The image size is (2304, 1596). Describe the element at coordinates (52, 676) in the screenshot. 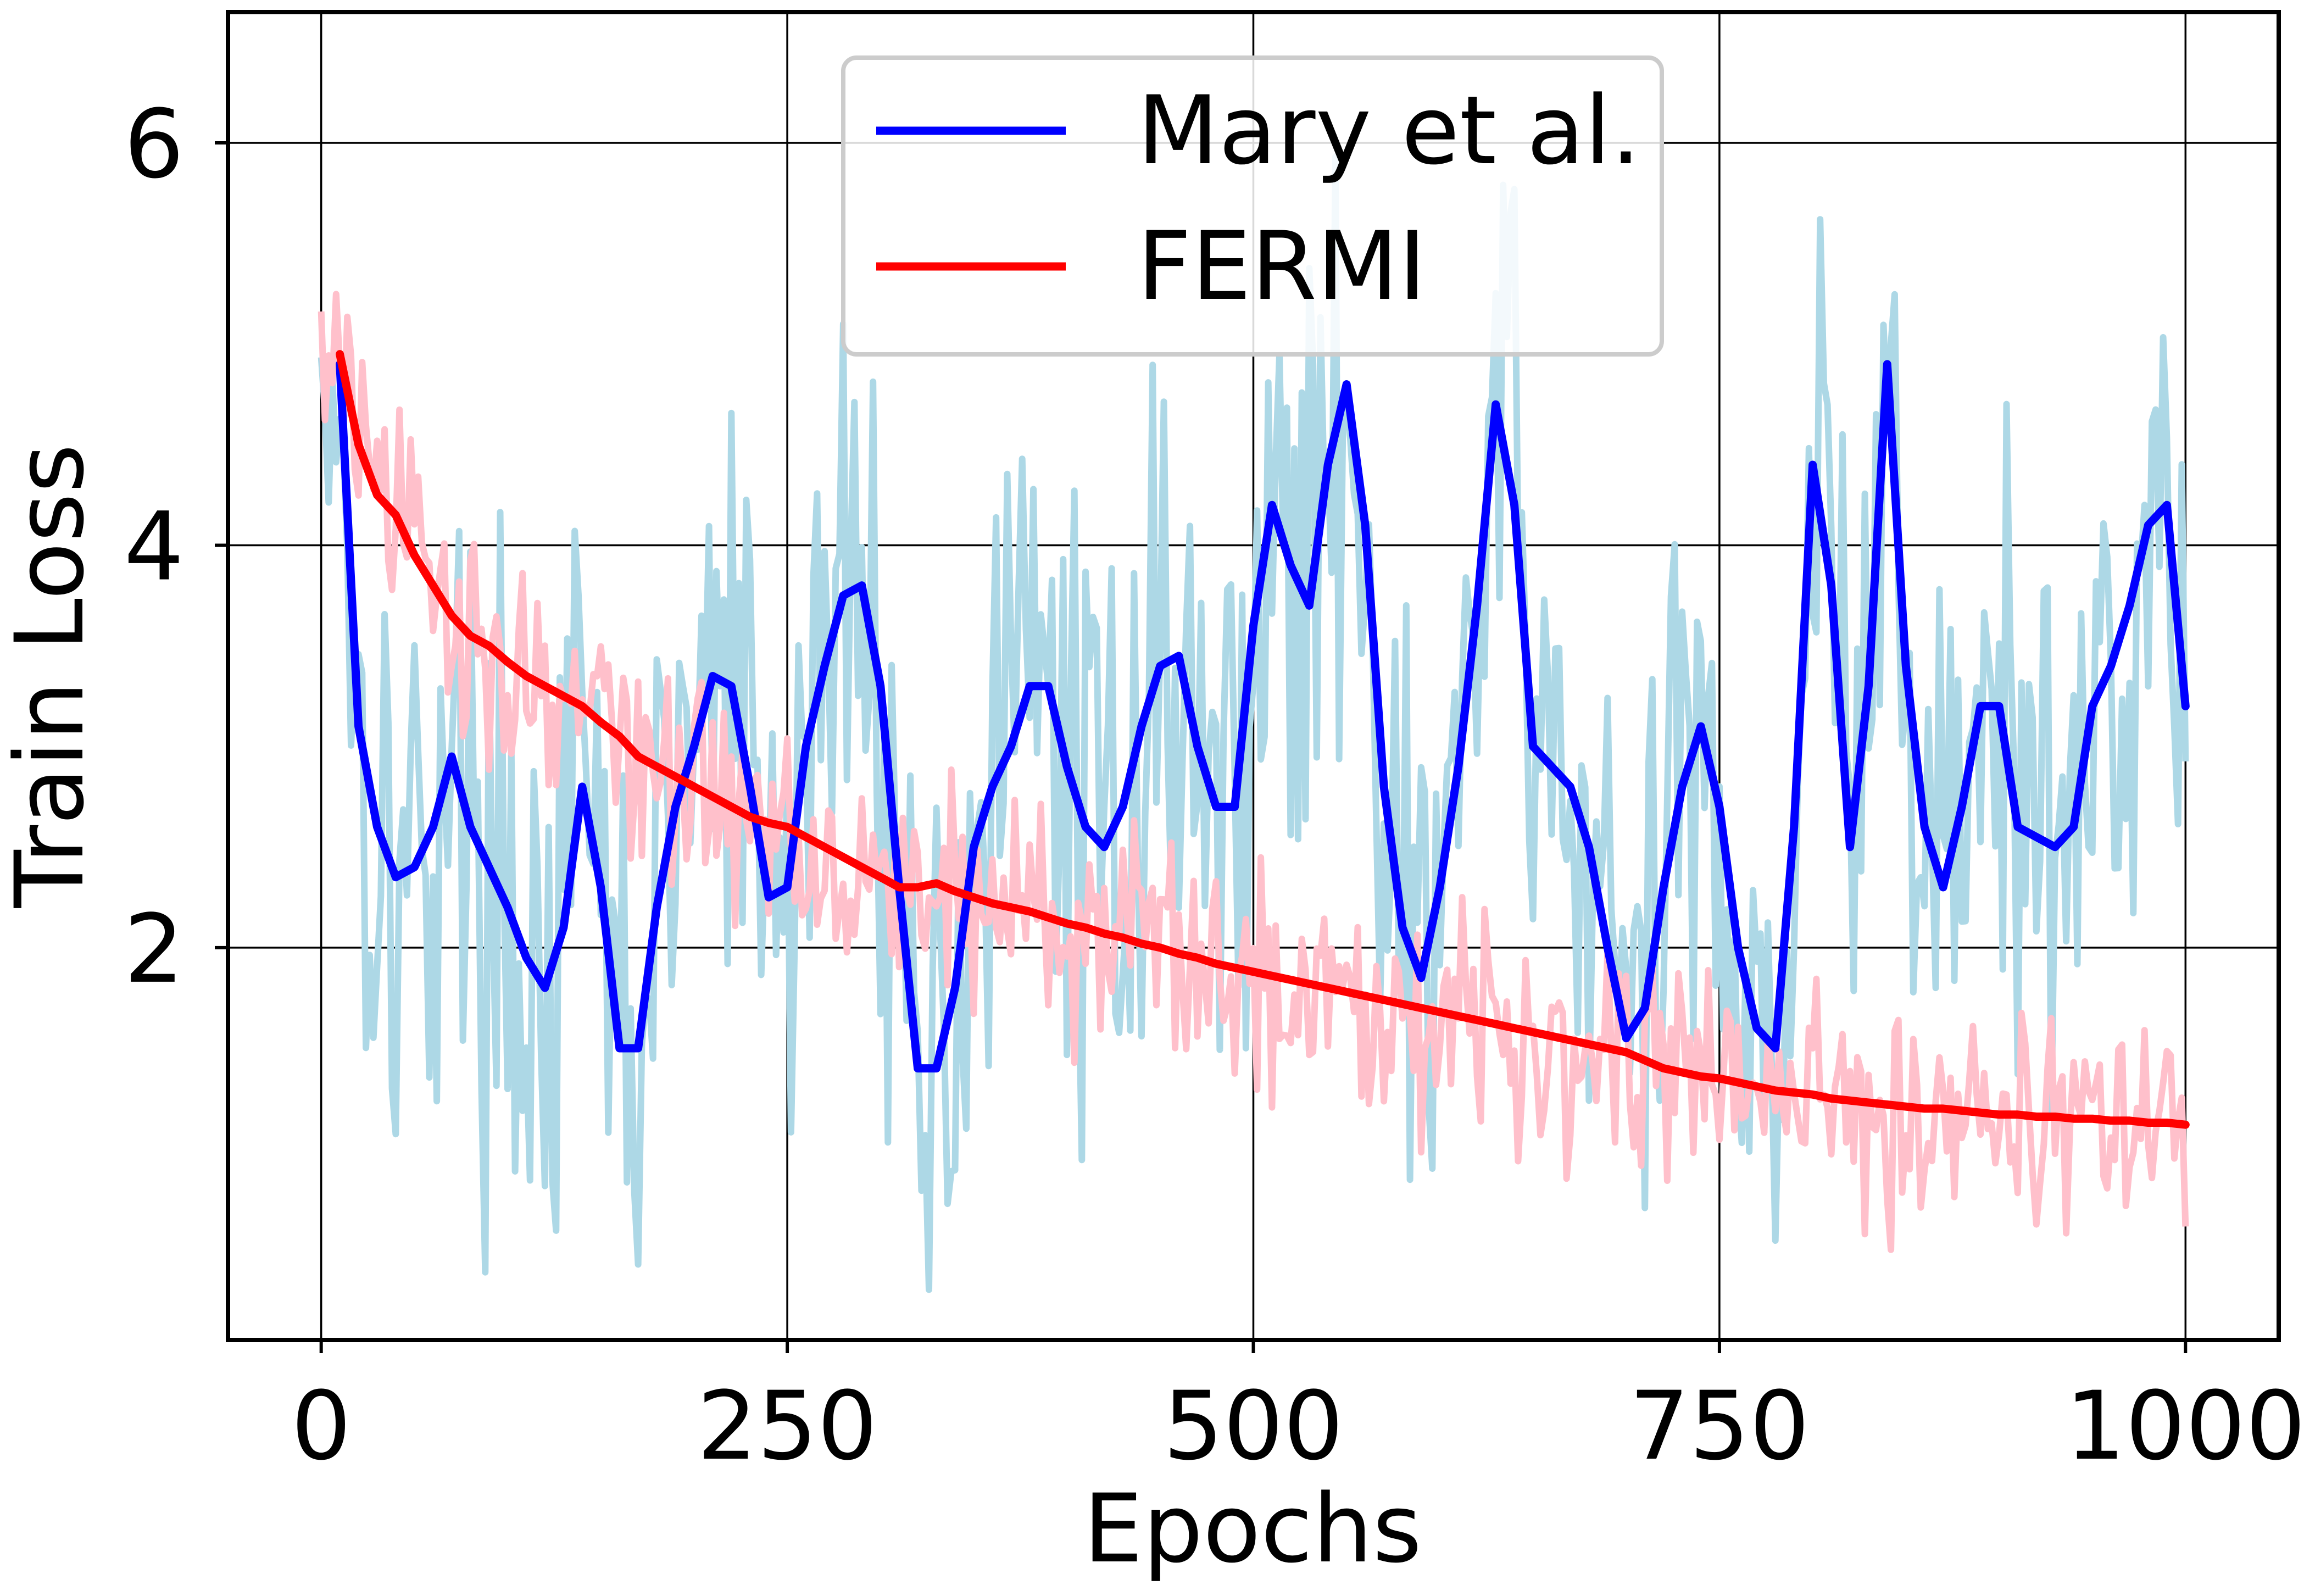

I see `y-axis-label: Train Loss` at that location.